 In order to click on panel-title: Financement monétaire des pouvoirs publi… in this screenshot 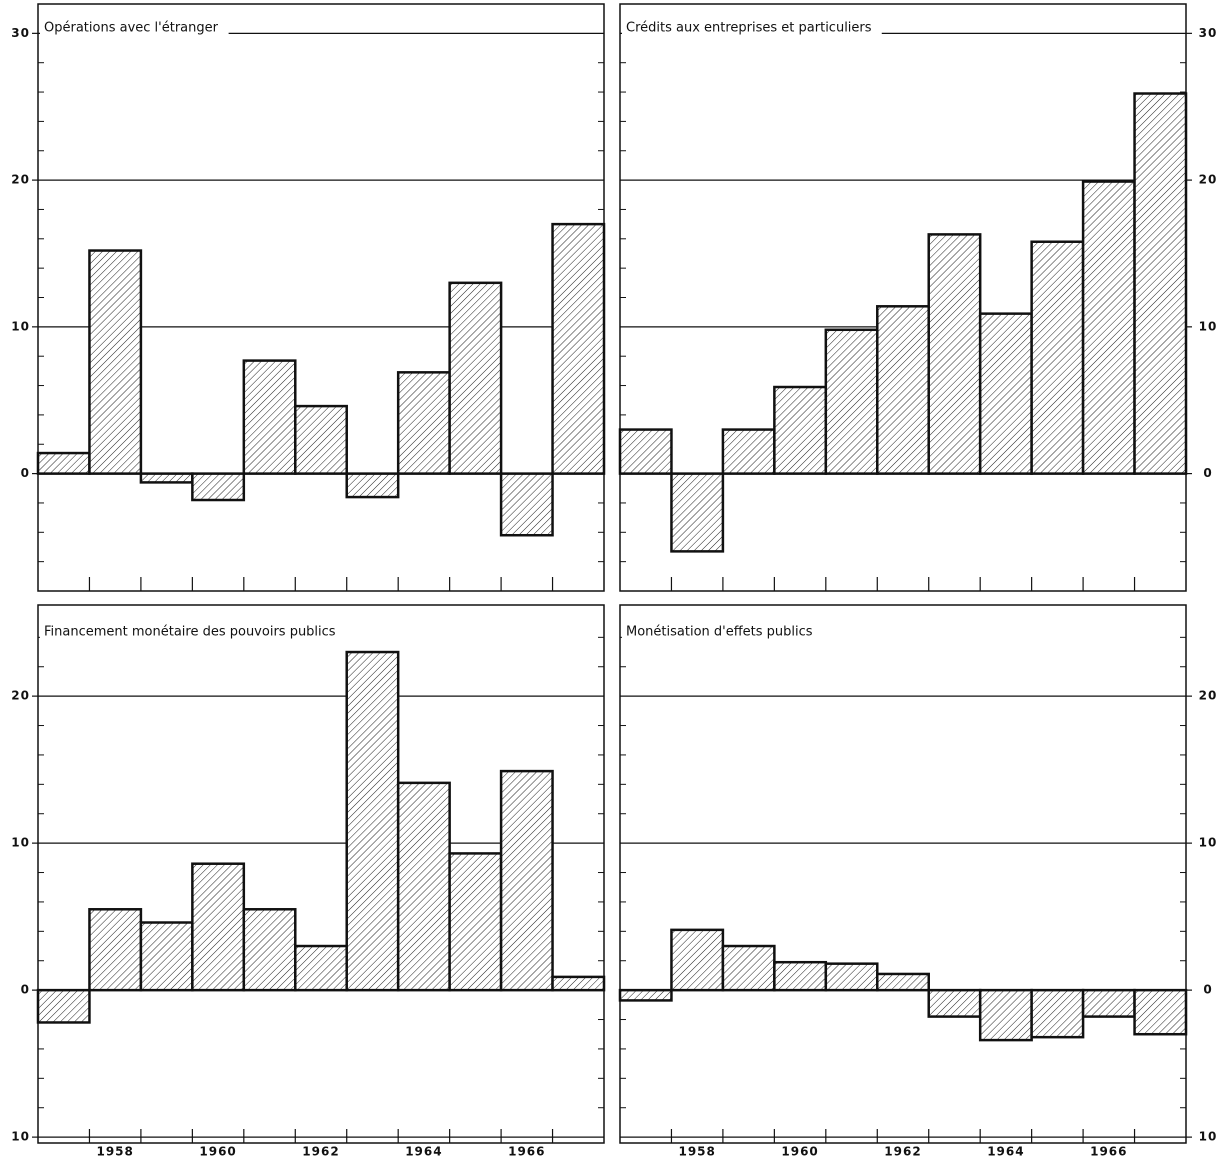, I will do `click(190, 632)`.